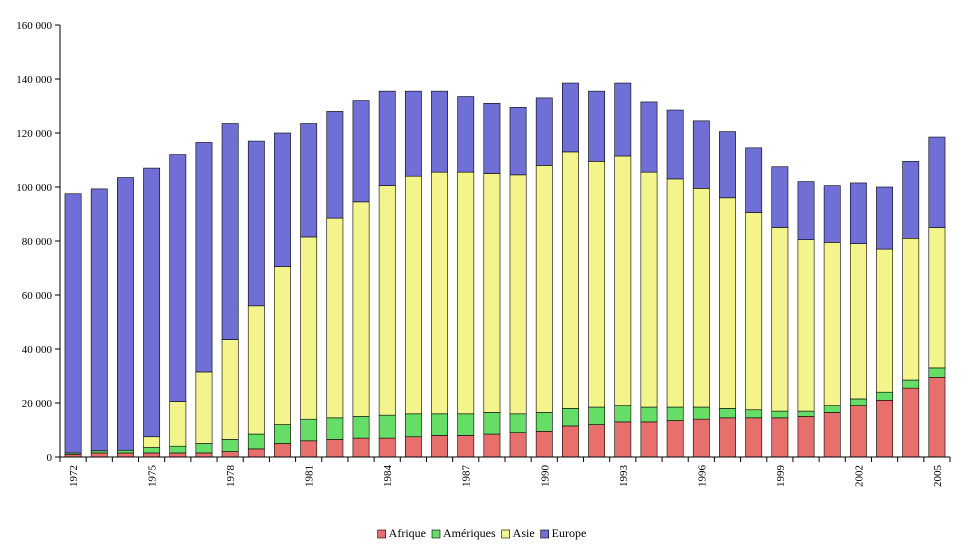  I want to click on bar-segment-afrique-1983, so click(361, 447).